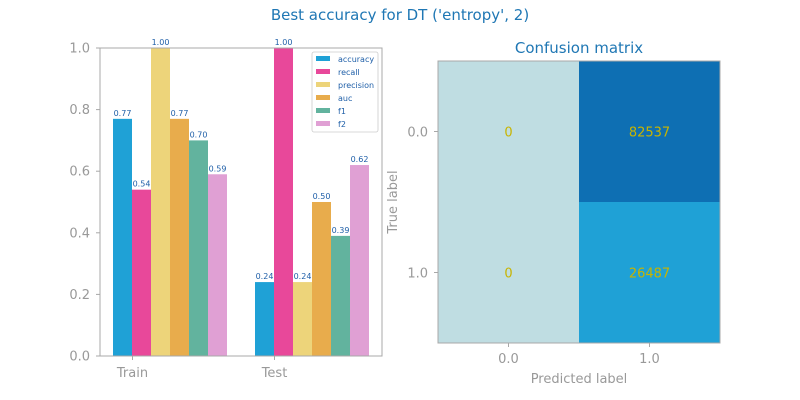 The width and height of the screenshot is (800, 400). I want to click on cm-cell-value: 26487, so click(649, 274).